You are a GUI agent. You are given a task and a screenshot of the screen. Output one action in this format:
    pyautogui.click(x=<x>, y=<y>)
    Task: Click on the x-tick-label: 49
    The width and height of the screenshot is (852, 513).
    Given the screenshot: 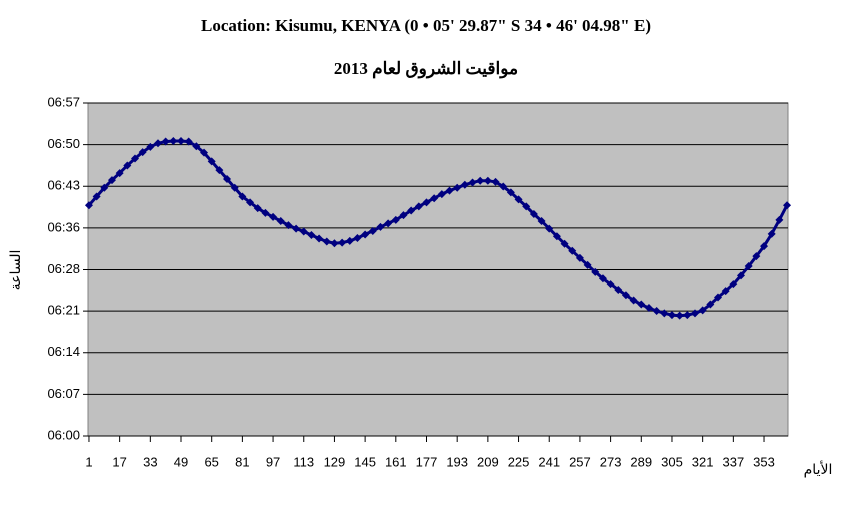 What is the action you would take?
    pyautogui.click(x=181, y=461)
    